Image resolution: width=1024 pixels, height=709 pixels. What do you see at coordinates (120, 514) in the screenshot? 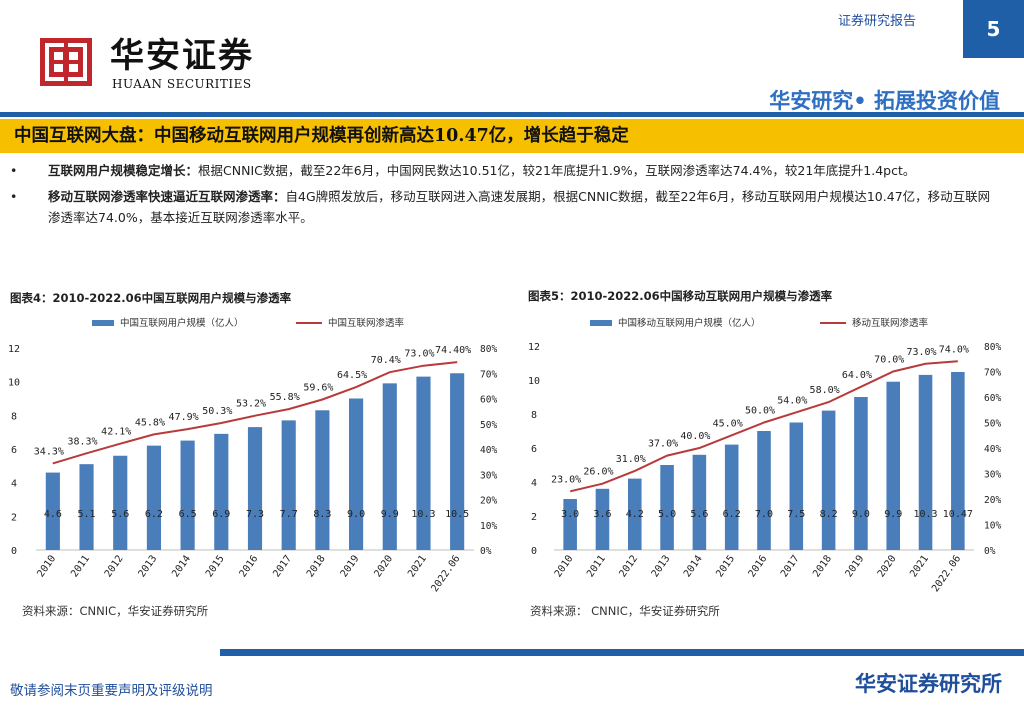
I see `bar-value-label: 5.6` at bounding box center [120, 514].